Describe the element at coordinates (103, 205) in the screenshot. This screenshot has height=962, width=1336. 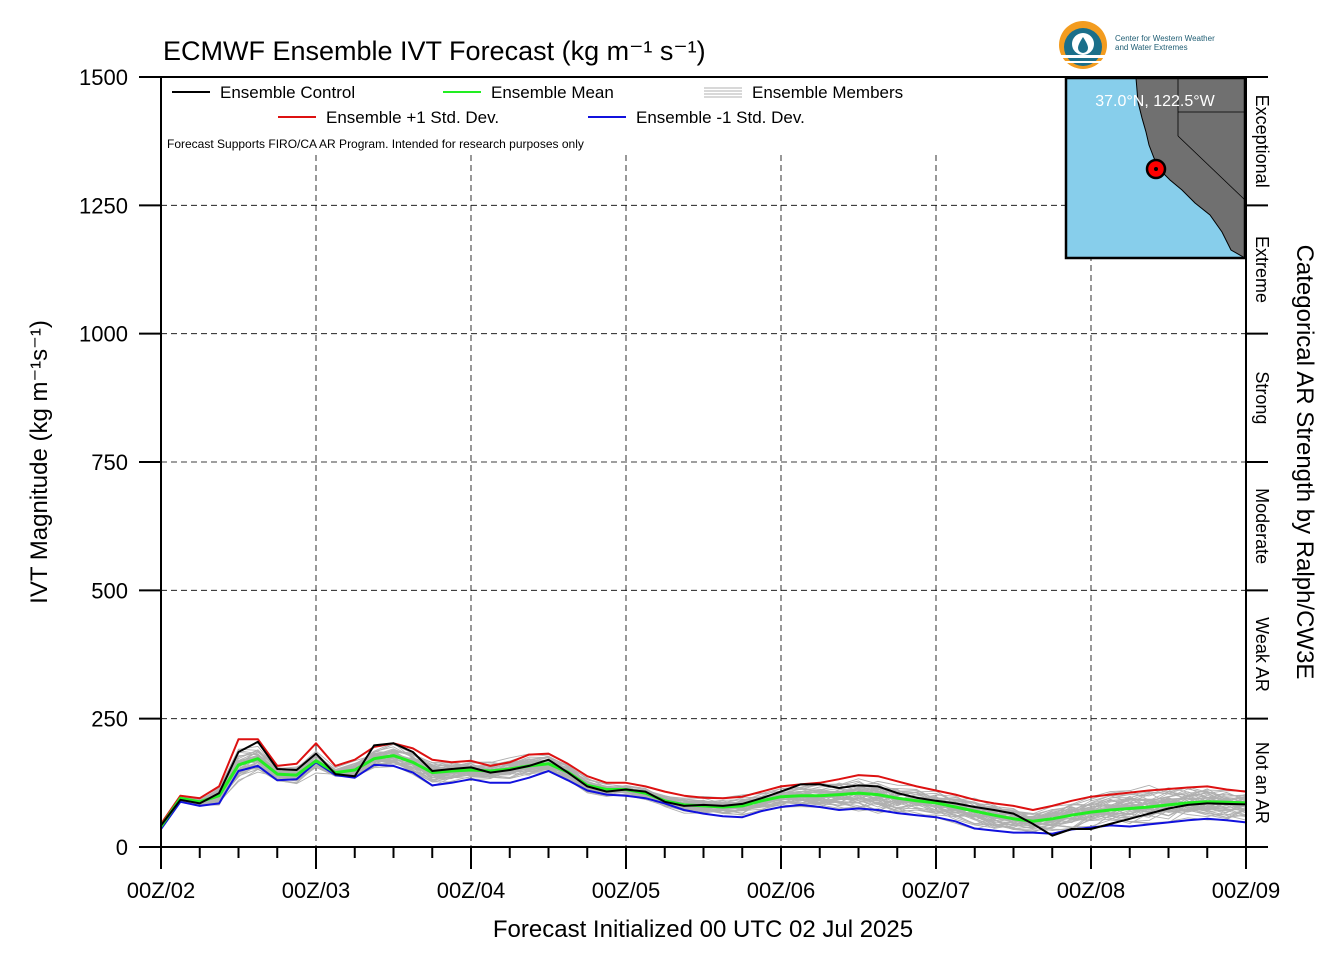
I see `y-tick-label: 1250` at that location.